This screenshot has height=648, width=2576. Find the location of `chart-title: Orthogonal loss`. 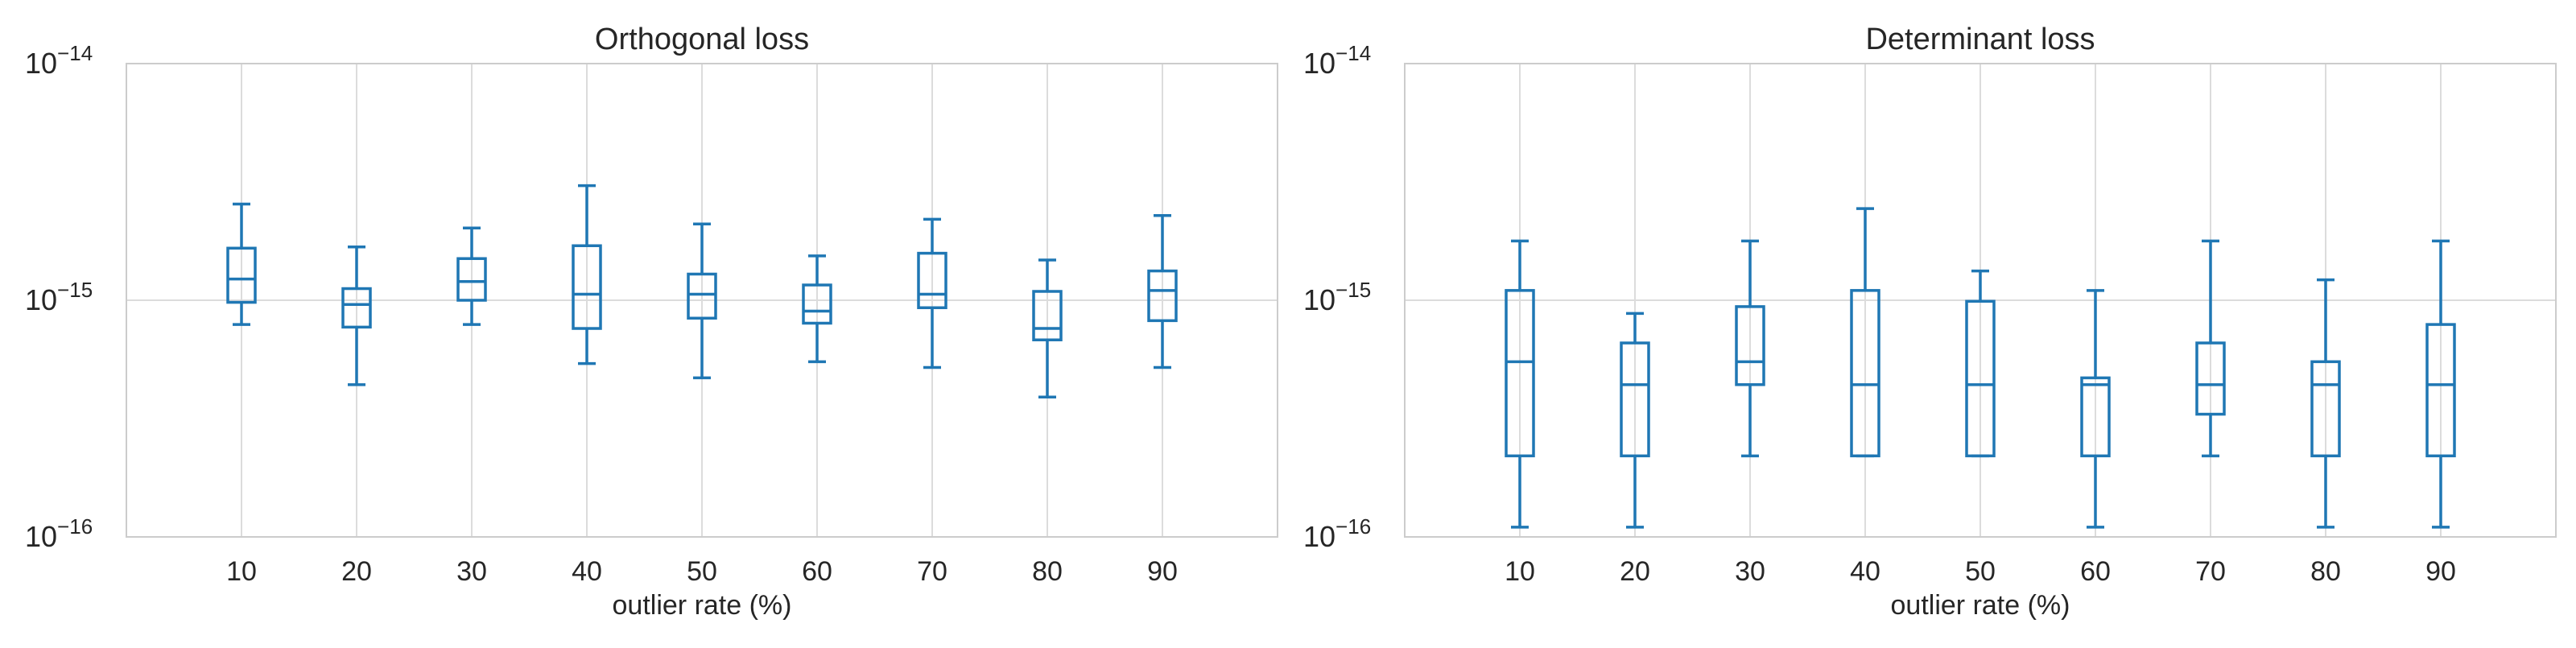

chart-title: Orthogonal loss is located at coordinates (702, 40).